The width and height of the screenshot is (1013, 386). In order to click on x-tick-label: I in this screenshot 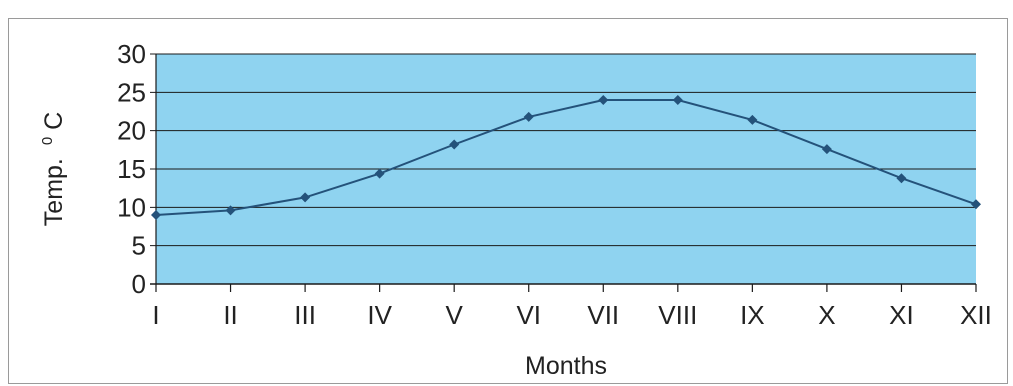, I will do `click(155, 315)`.